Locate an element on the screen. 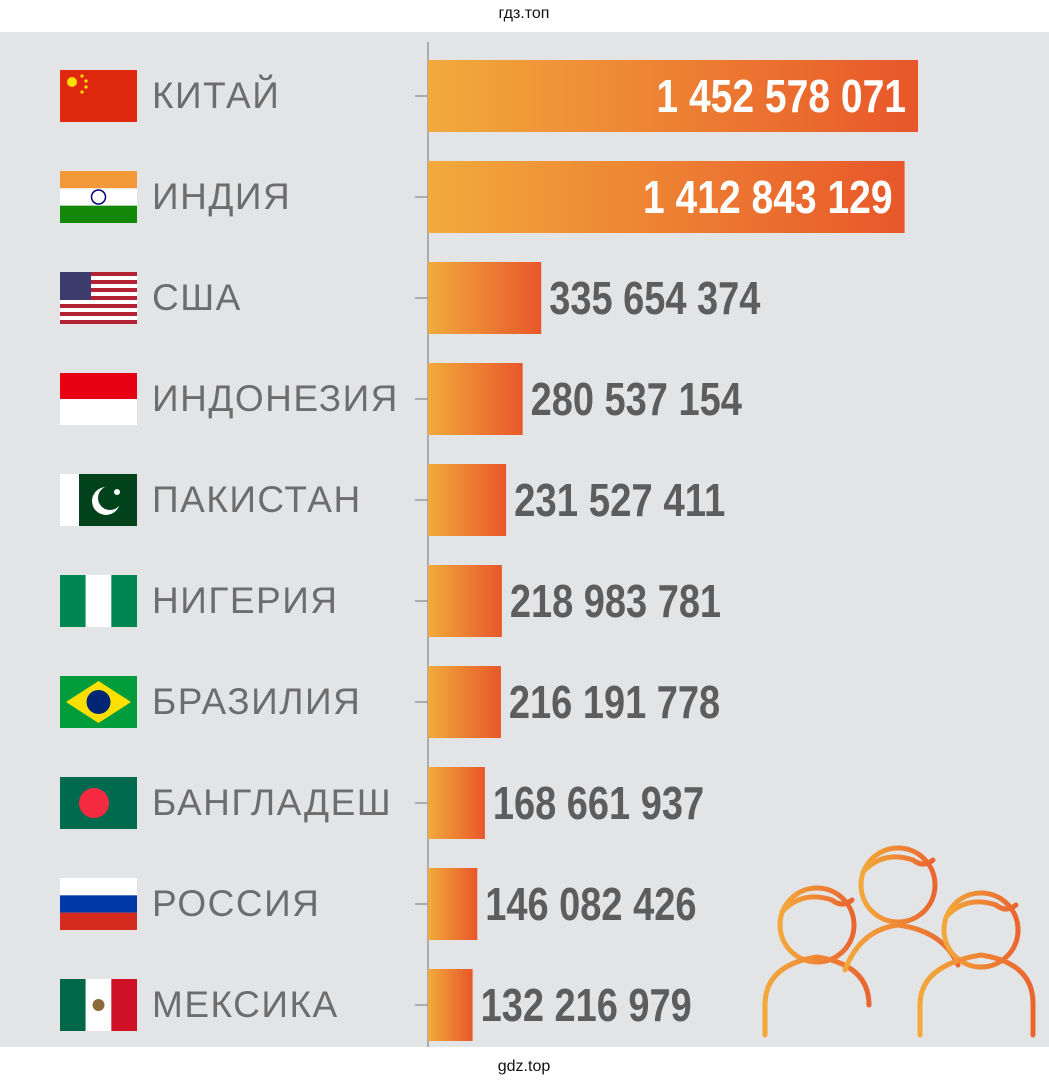  value-label: 335 654 374 is located at coordinates (655, 298).